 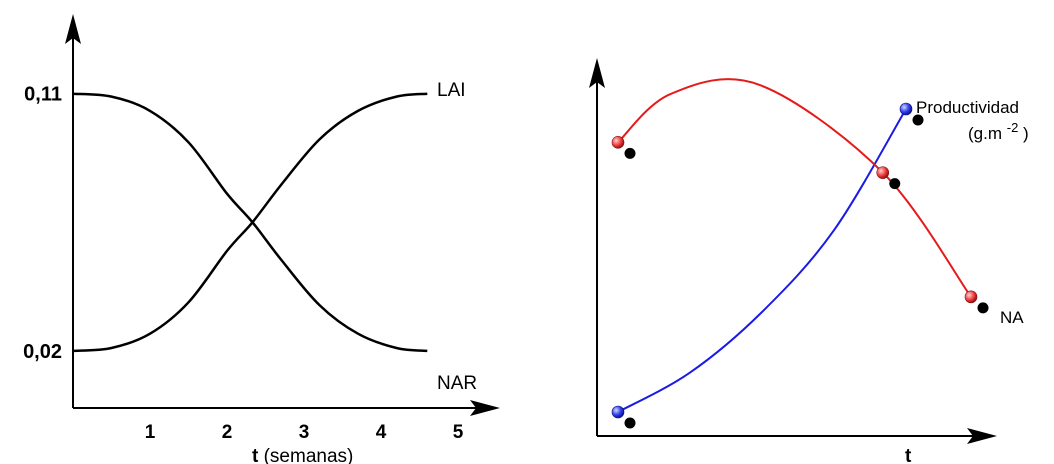 I want to click on left-x-ticks: 1 2 3 4 5, so click(x=304, y=432).